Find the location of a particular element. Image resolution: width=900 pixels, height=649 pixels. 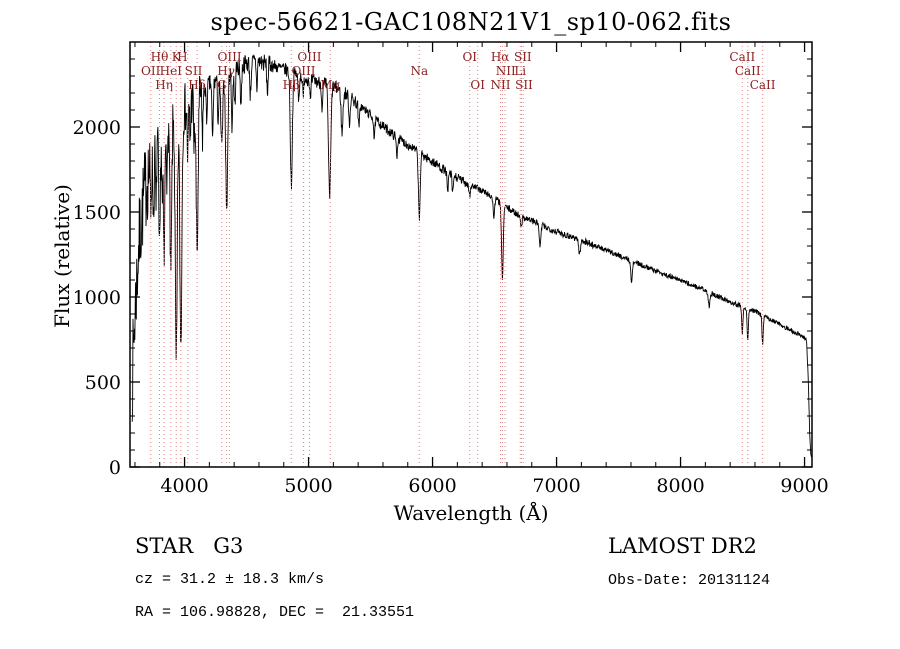

plot-title: spec-56621-GAC108N21V1_sp10-062.fits is located at coordinates (471, 22).